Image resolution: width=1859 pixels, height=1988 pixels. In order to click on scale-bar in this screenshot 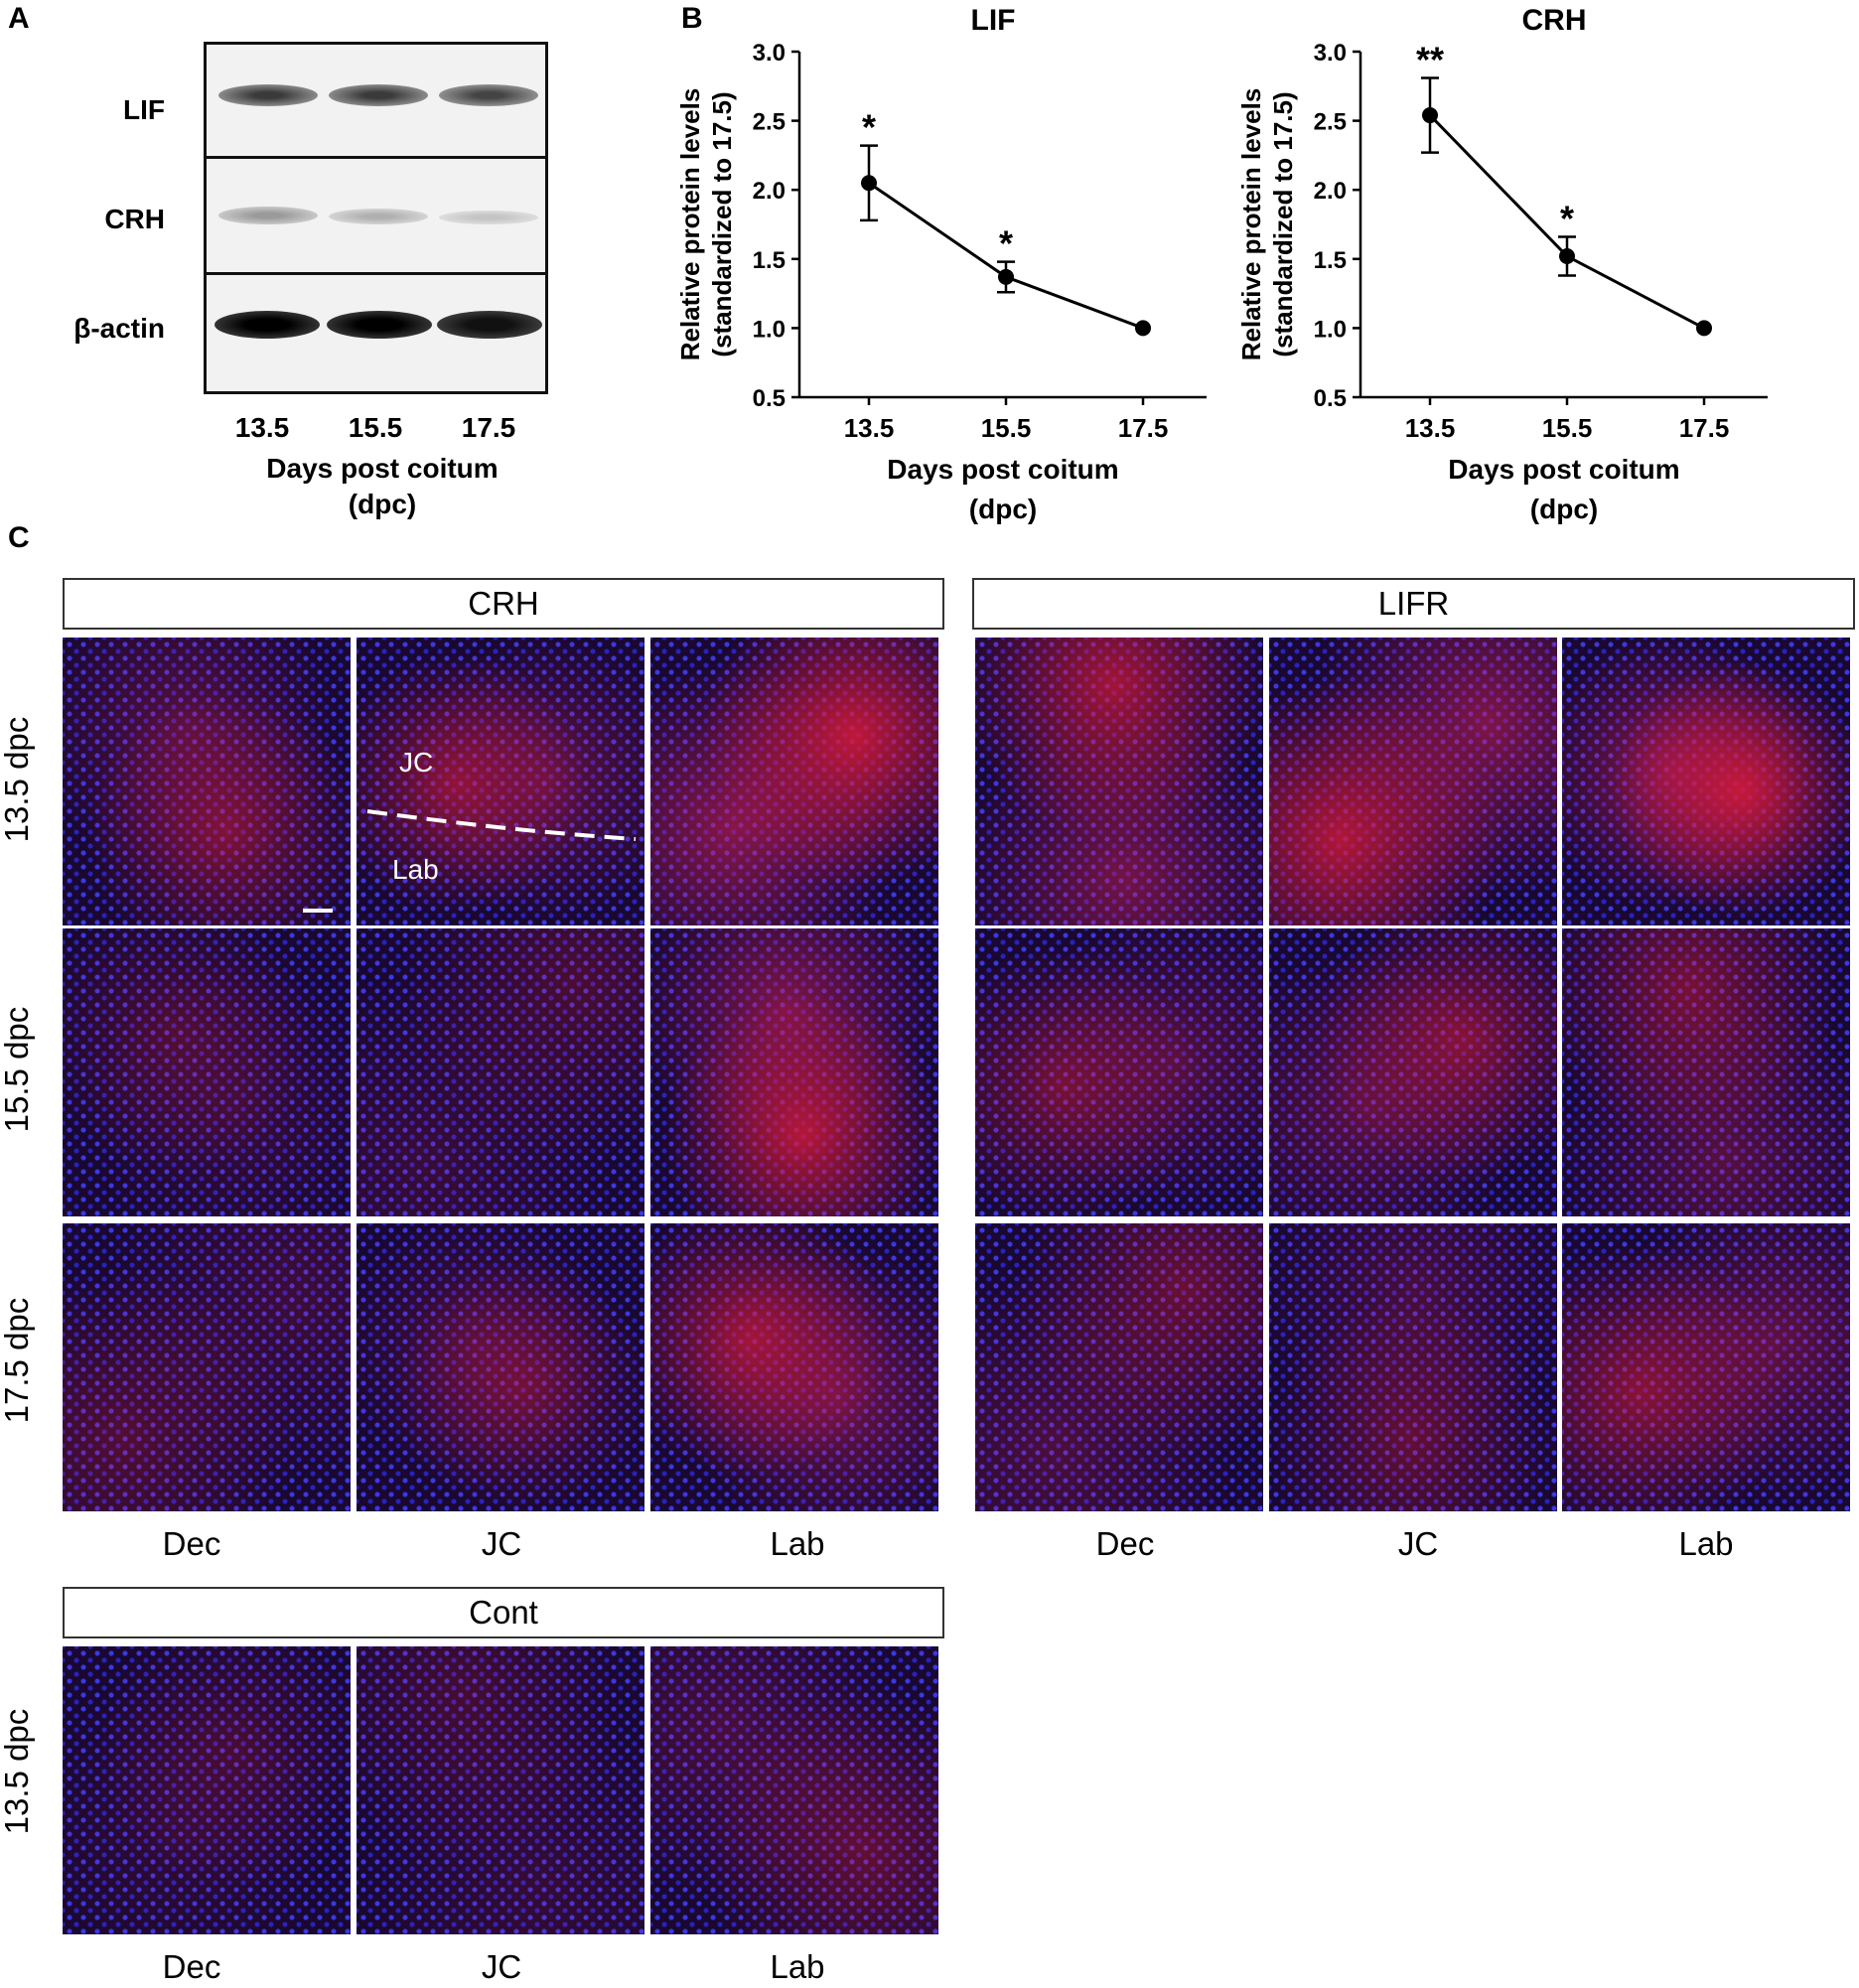, I will do `click(318, 911)`.